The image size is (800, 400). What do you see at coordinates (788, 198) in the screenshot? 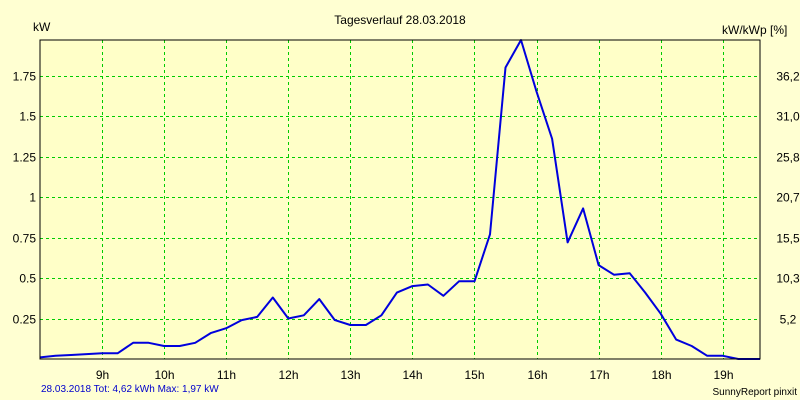
I see `y-tick-label-right: 20,7` at bounding box center [788, 198].